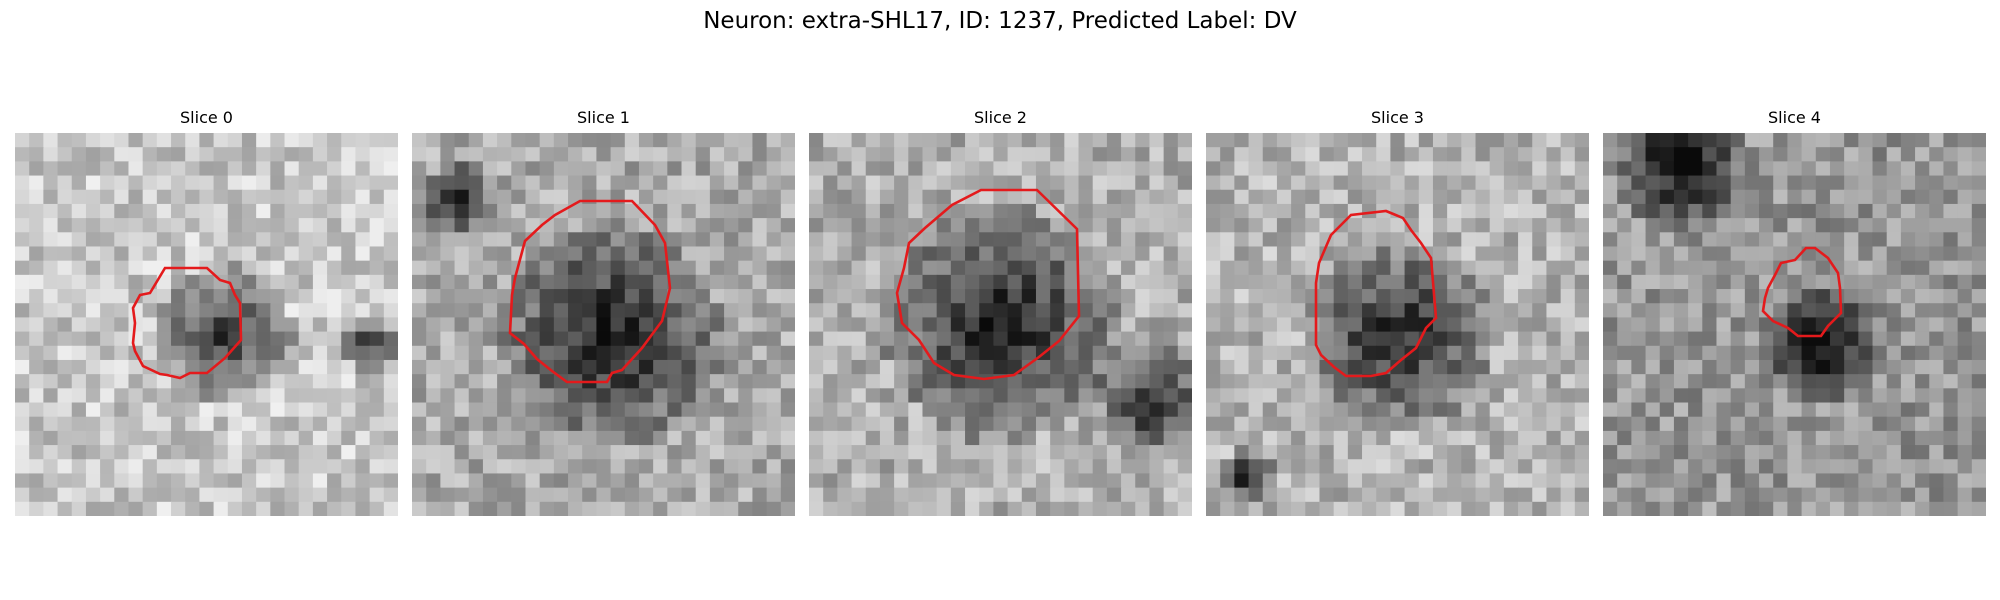 This screenshot has width=2000, height=600. I want to click on slice-title: Slice 3, so click(1397, 117).